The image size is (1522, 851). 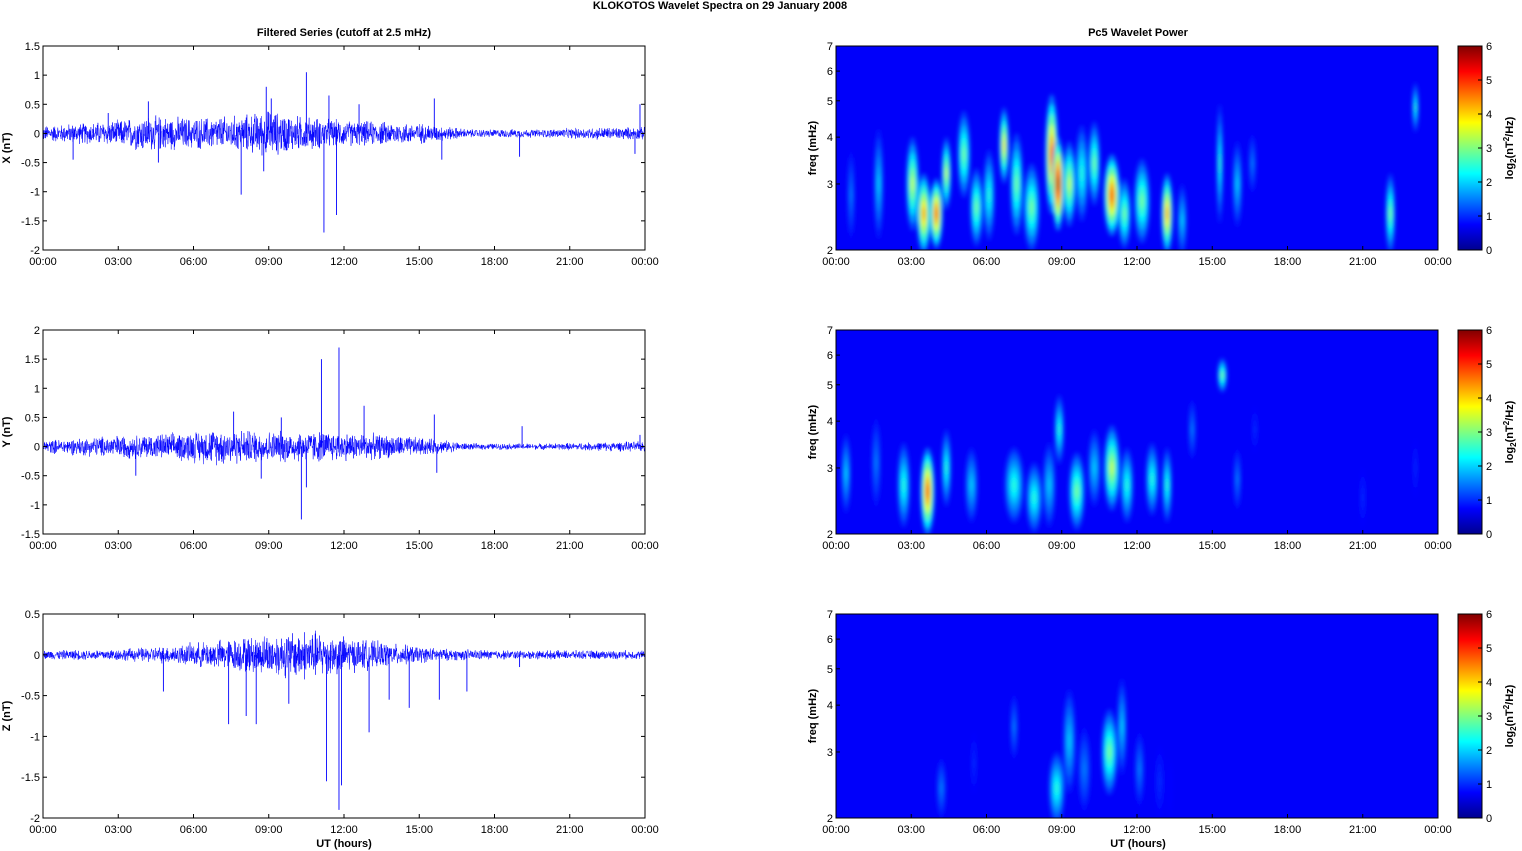 What do you see at coordinates (344, 133) in the screenshot?
I see `series-line-x` at bounding box center [344, 133].